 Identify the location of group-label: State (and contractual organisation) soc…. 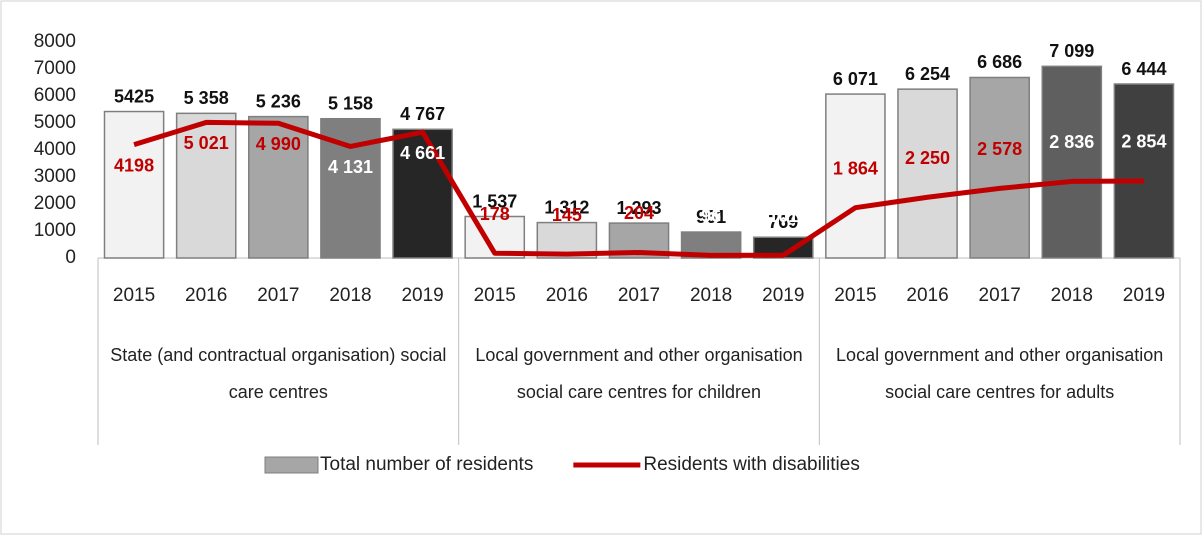
(278, 373).